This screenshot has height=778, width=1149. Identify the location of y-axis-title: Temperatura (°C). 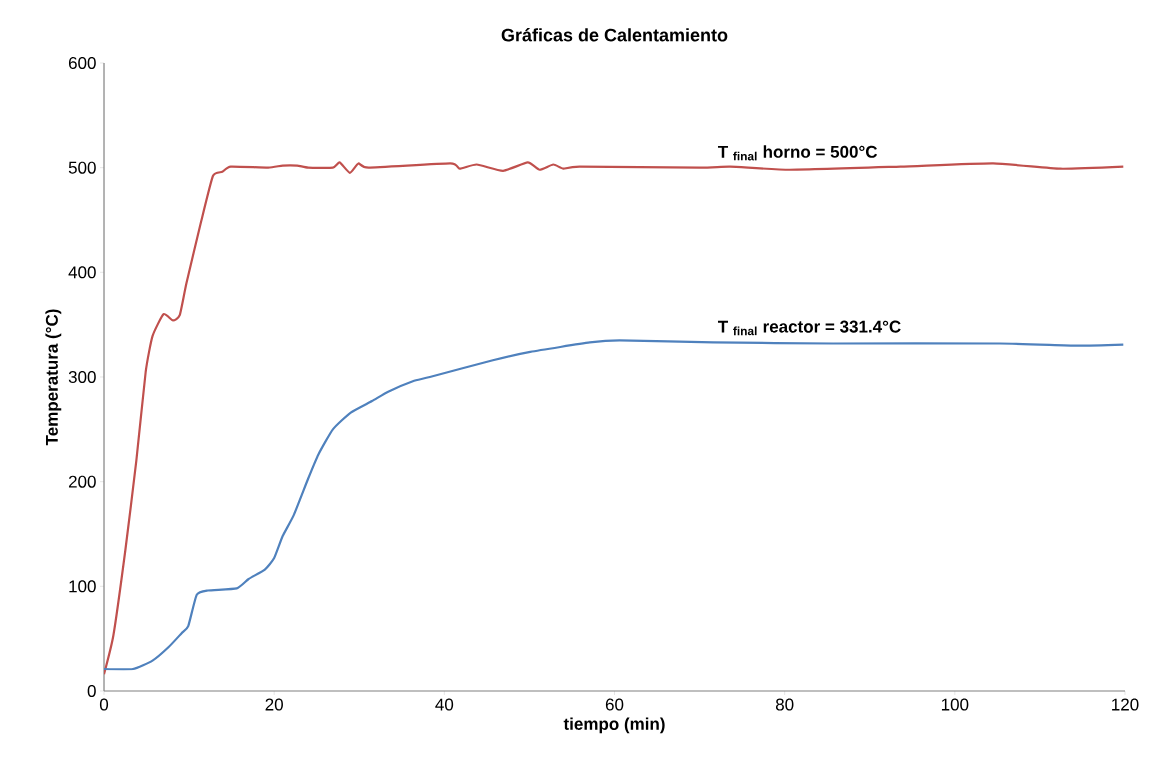
(53, 377).